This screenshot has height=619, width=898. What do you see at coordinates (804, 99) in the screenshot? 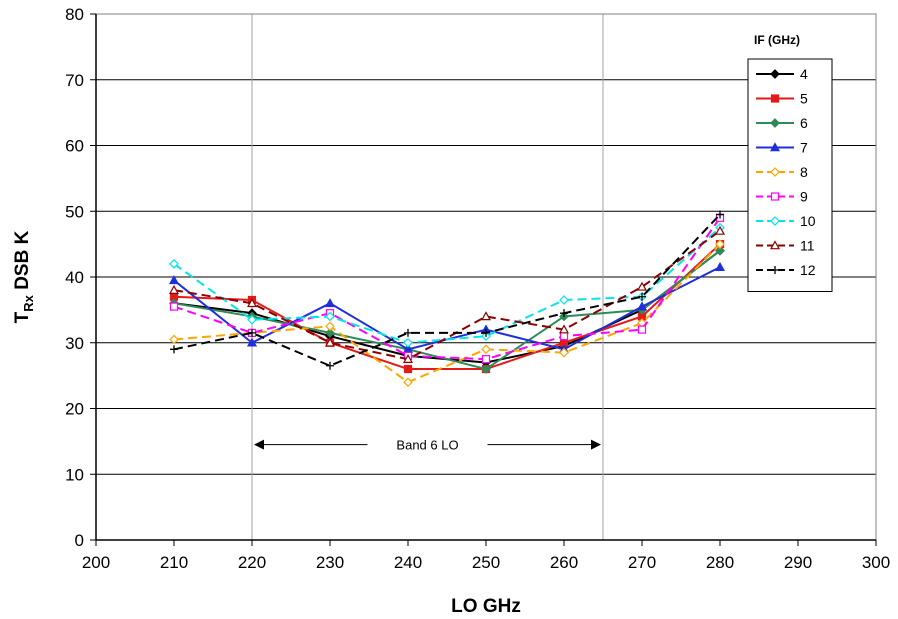
I see `legend-label: 5` at bounding box center [804, 99].